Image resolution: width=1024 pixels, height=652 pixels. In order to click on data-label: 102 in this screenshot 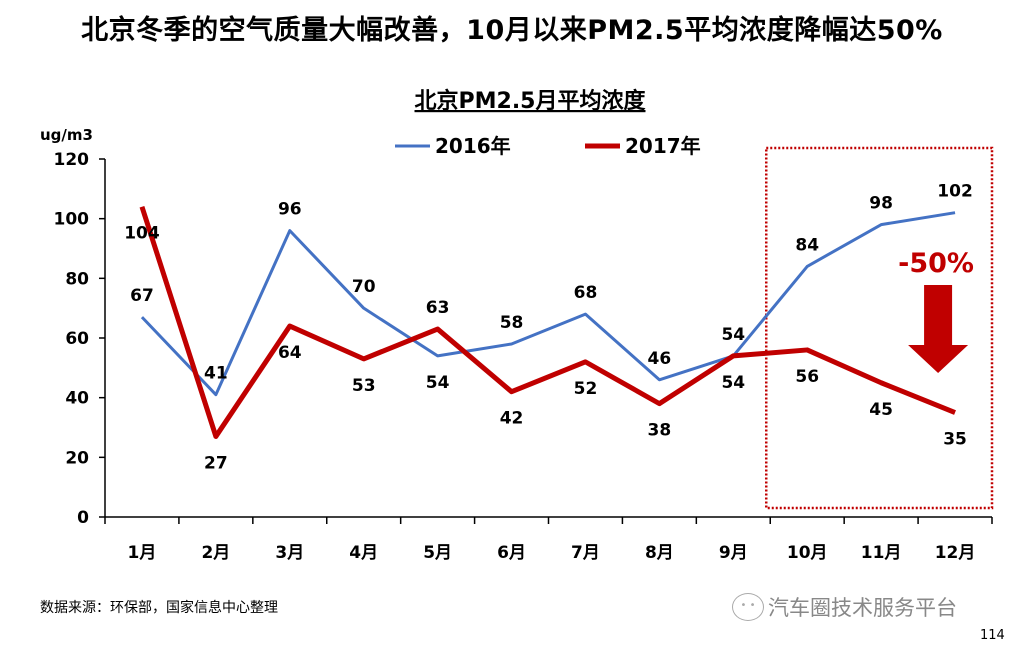, I will do `click(955, 192)`.